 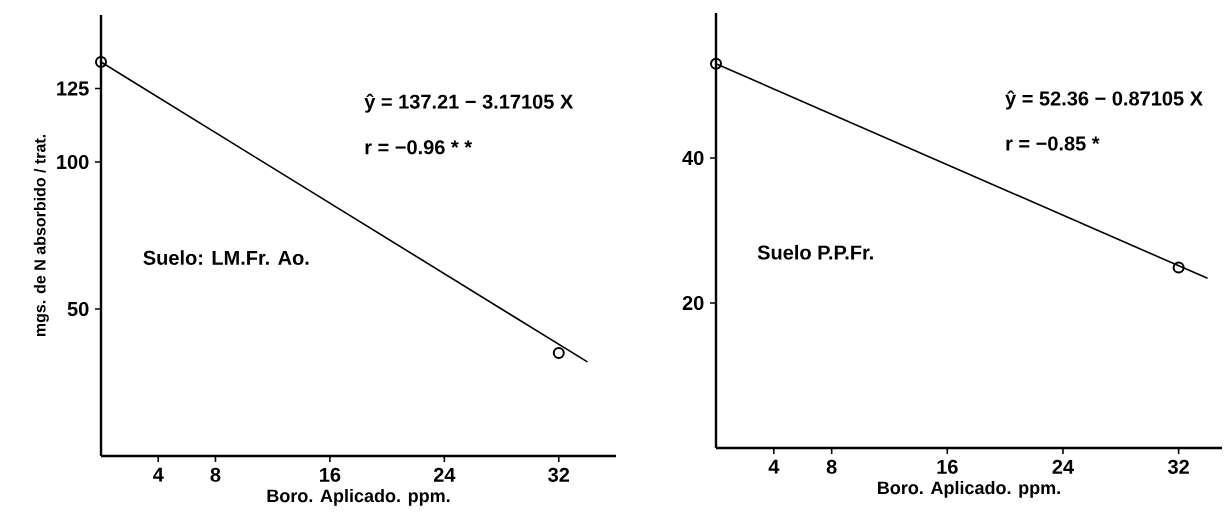 I want to click on annotation: r = −0.96 * *, so click(x=419, y=147).